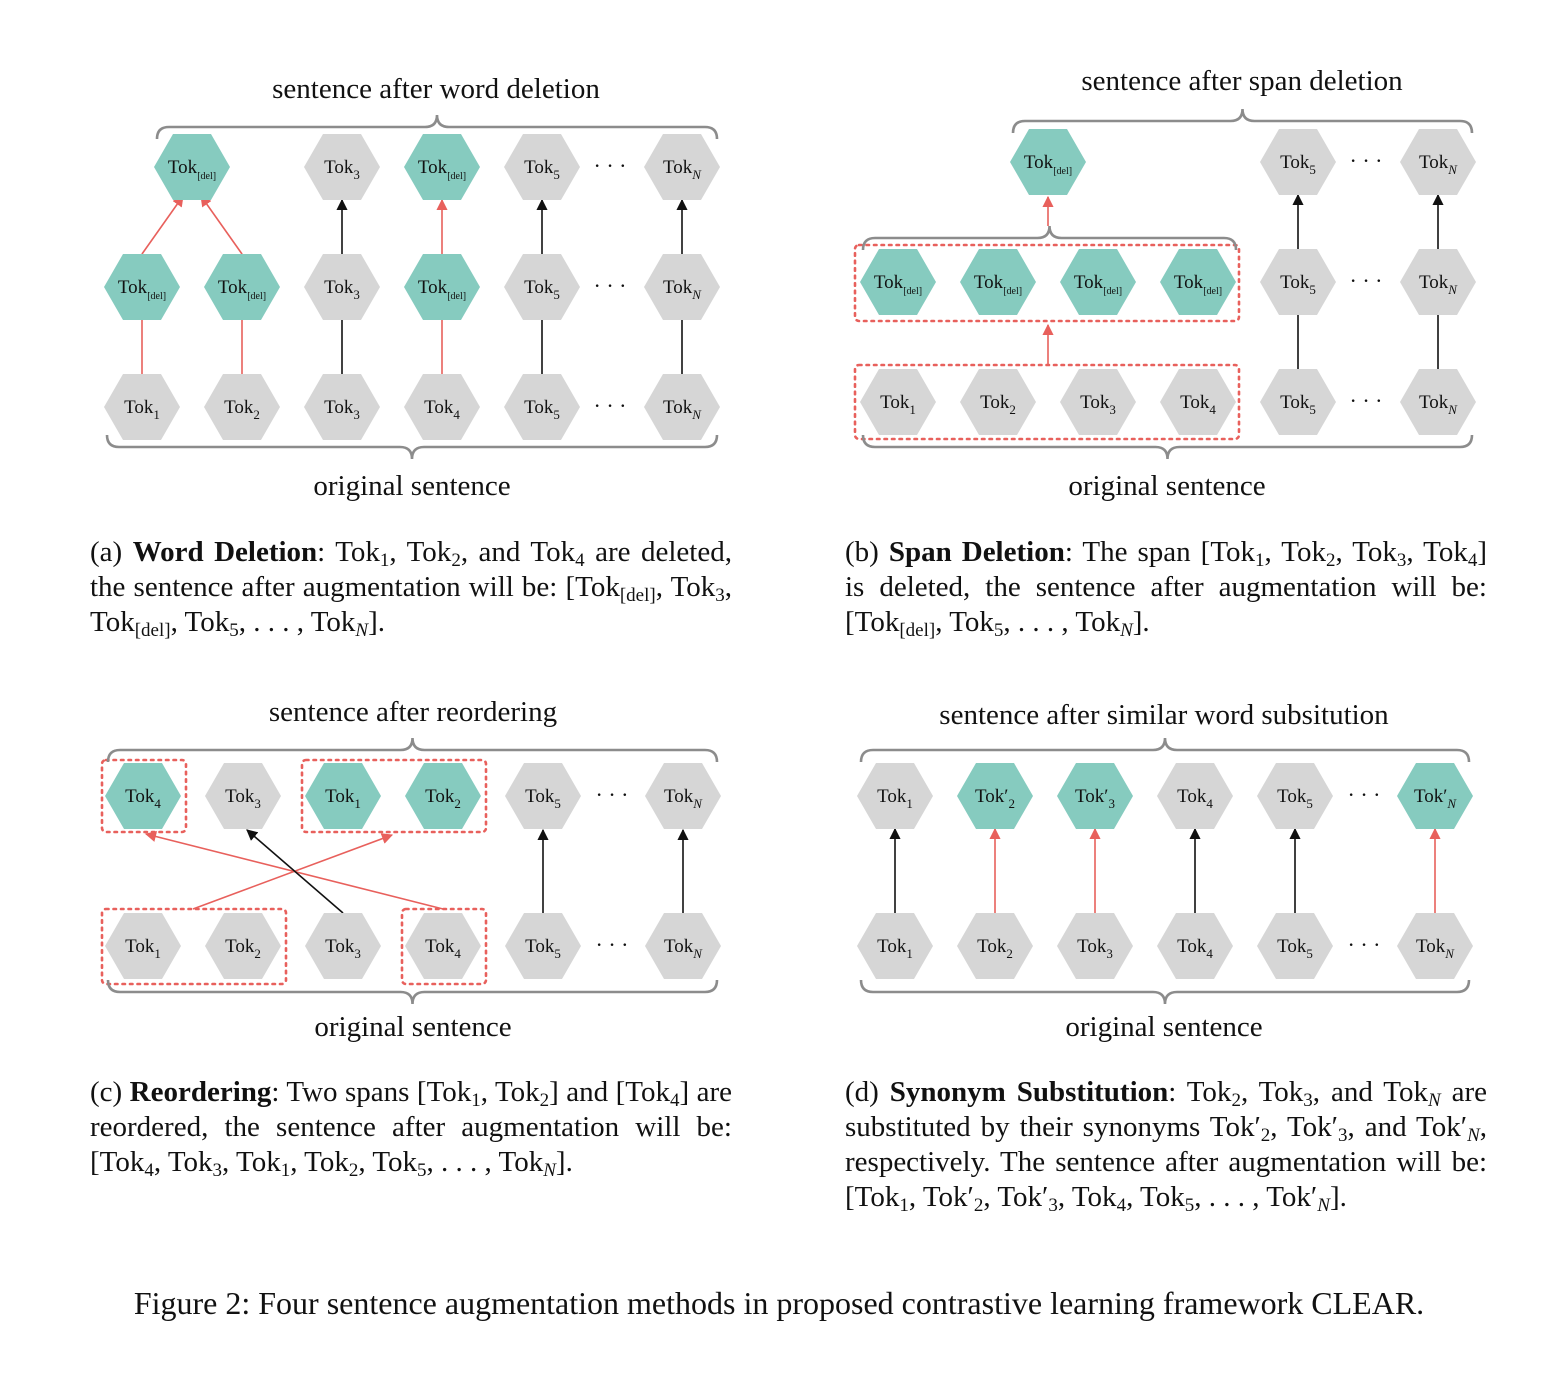  I want to click on b-top-tok-N-hexagon, so click(1438, 162).